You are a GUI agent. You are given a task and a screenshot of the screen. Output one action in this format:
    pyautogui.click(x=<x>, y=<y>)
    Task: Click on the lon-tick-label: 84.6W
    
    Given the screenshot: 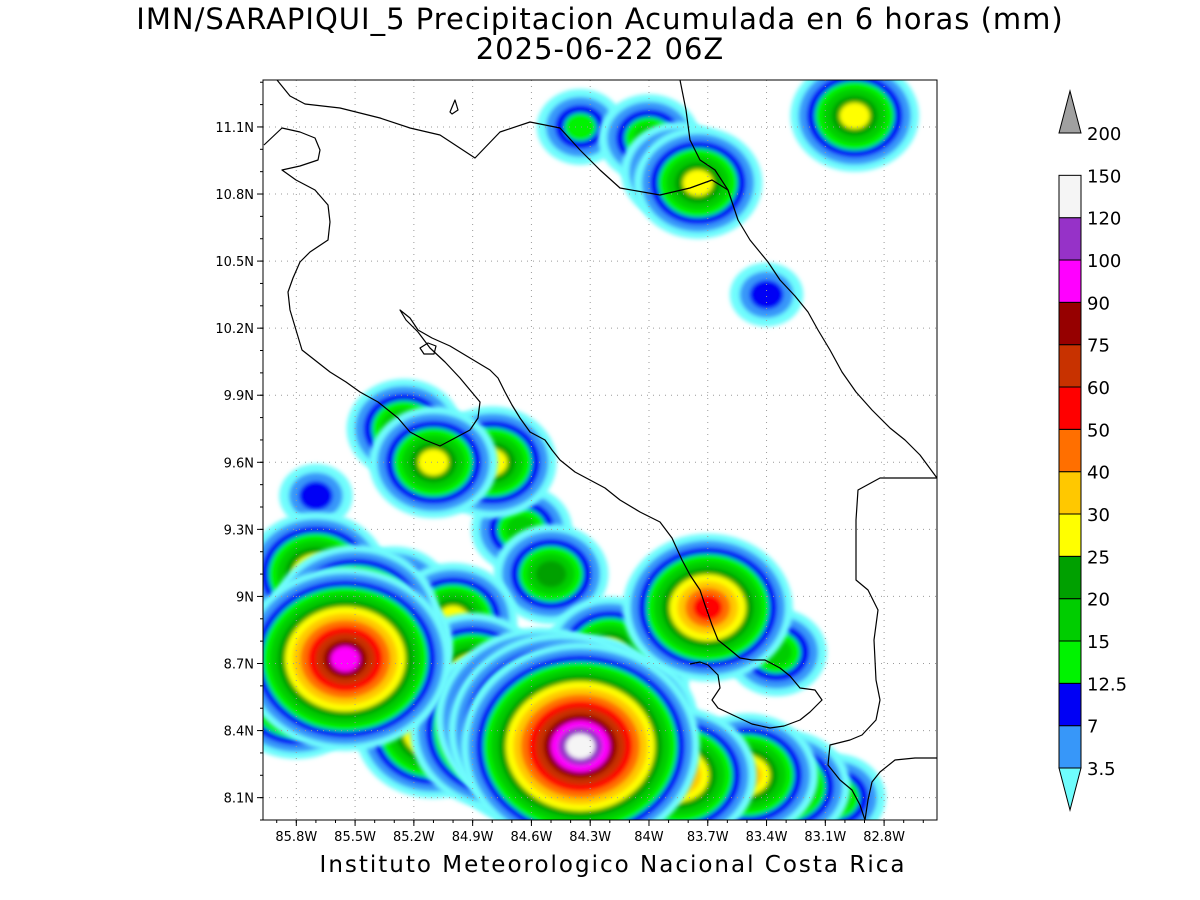 What is the action you would take?
    pyautogui.click(x=532, y=837)
    